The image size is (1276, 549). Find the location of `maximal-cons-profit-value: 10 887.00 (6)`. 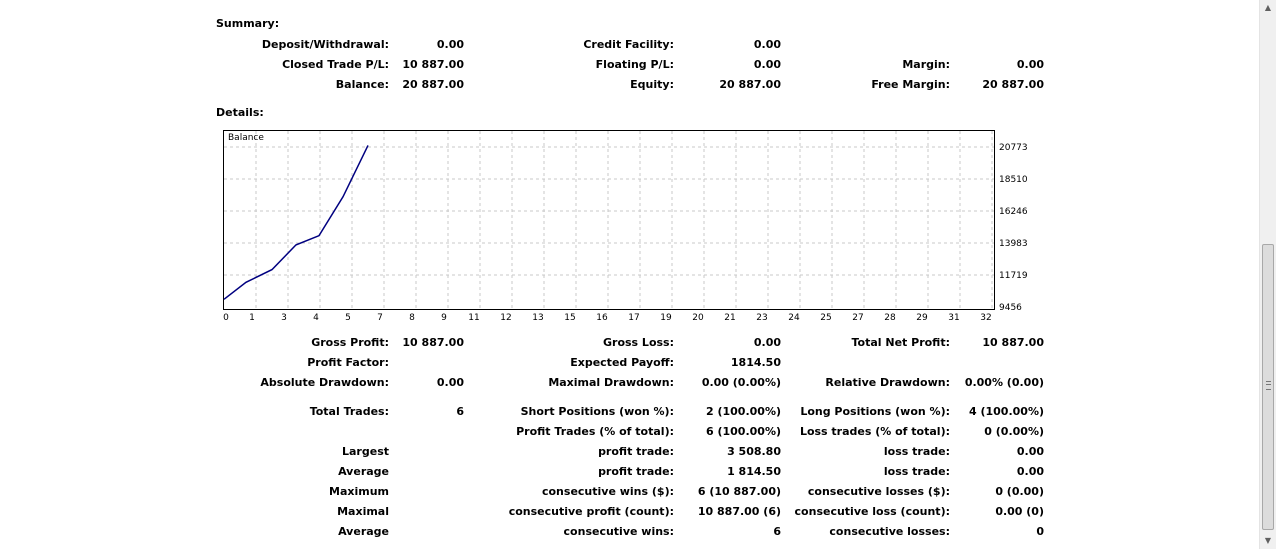

maximal-cons-profit-value: 10 887.00 (6) is located at coordinates (739, 511).